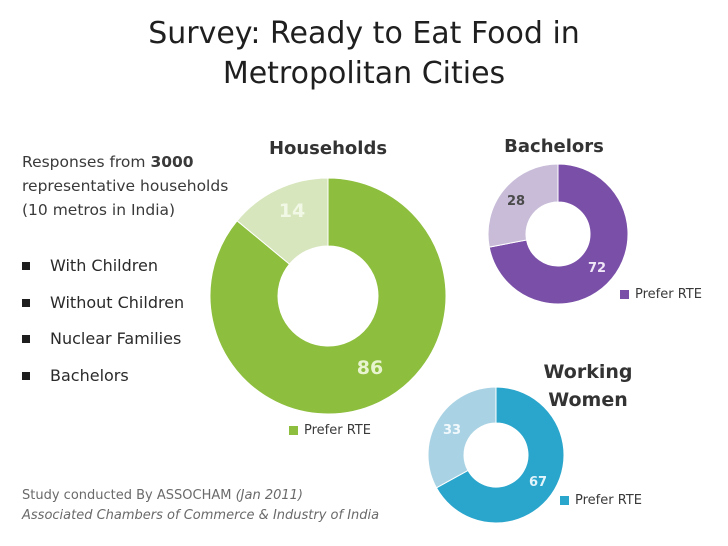 The image size is (728, 546). I want to click on title-line-1: Survey: Ready to Eat Food in, so click(364, 33).